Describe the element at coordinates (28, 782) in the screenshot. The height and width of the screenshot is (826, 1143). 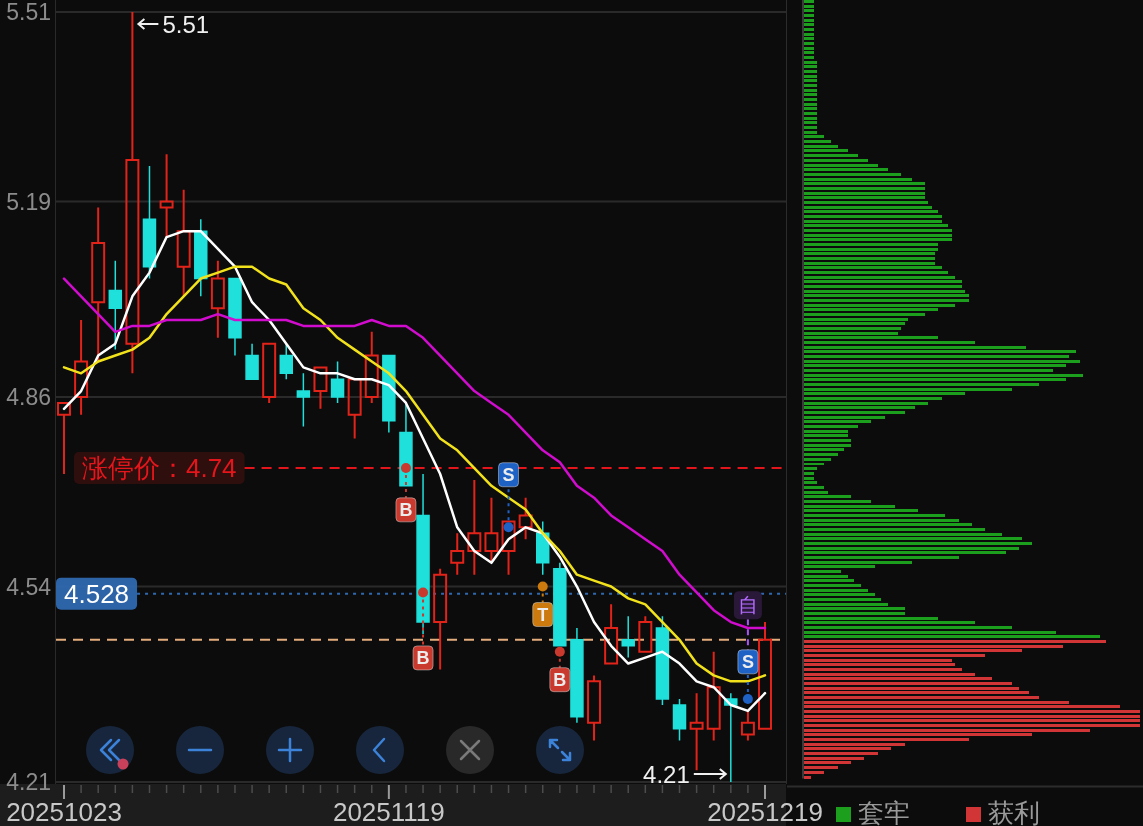
I see `y-tick-label: 4.21` at that location.